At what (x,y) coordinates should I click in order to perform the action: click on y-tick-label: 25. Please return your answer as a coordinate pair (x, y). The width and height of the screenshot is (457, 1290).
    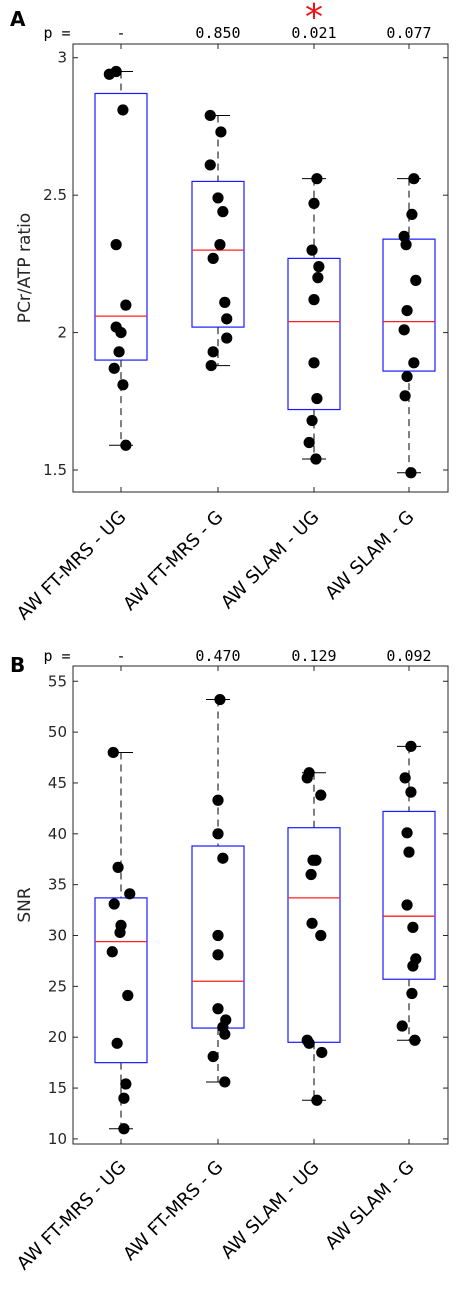
    Looking at the image, I should click on (57, 986).